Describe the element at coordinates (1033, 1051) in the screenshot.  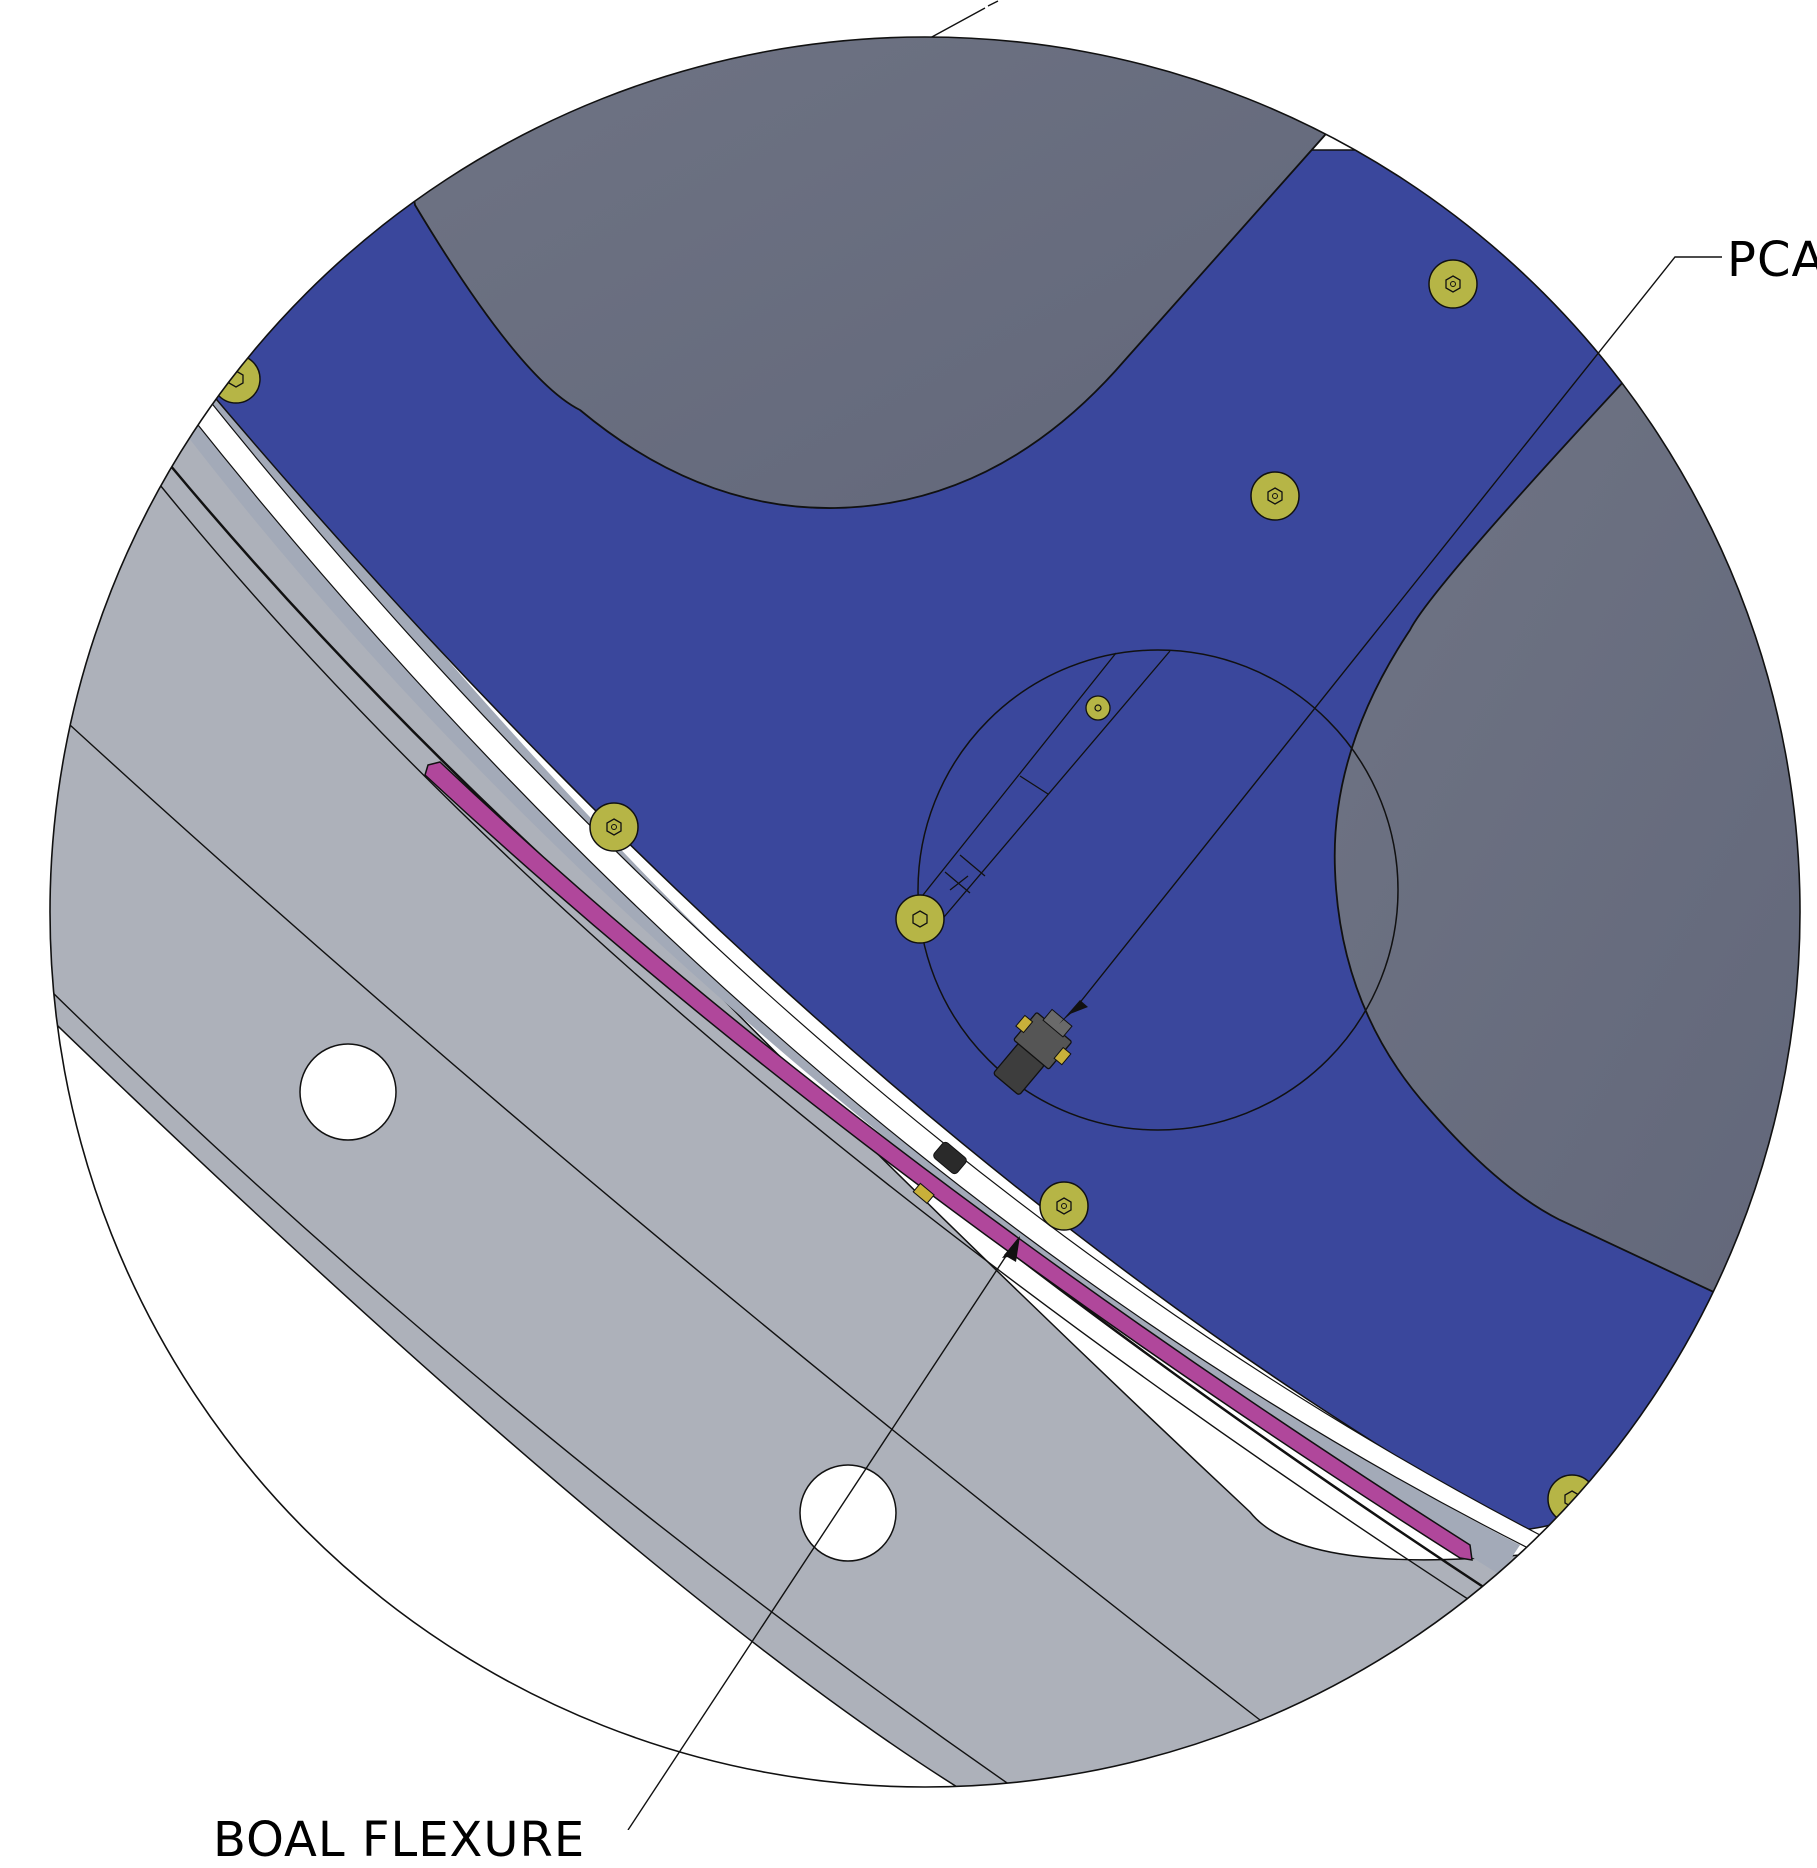
I see `threaded-connector-icon` at that location.